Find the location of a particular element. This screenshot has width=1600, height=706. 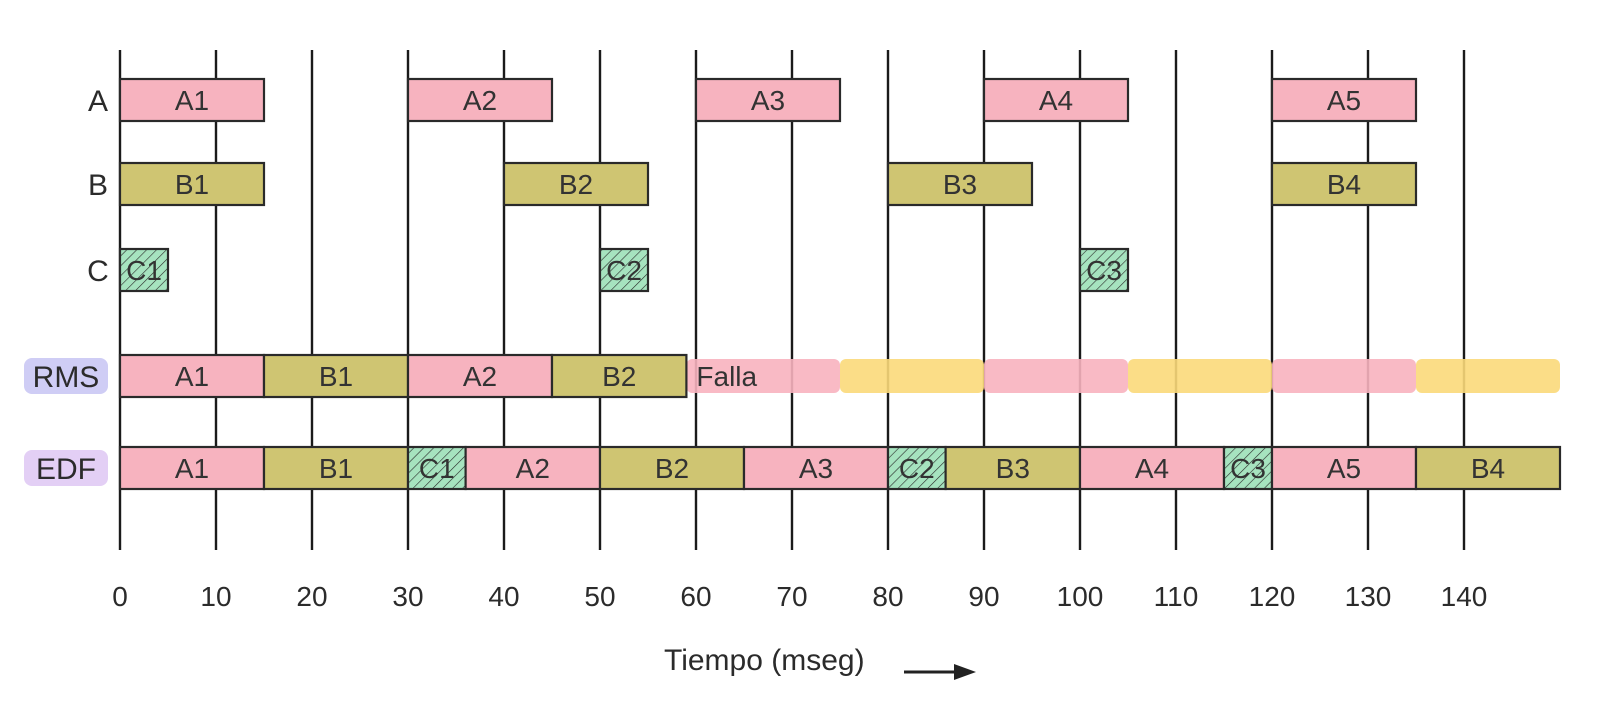

row-b: B B1 B2 B3 B4 is located at coordinates (753, 184).